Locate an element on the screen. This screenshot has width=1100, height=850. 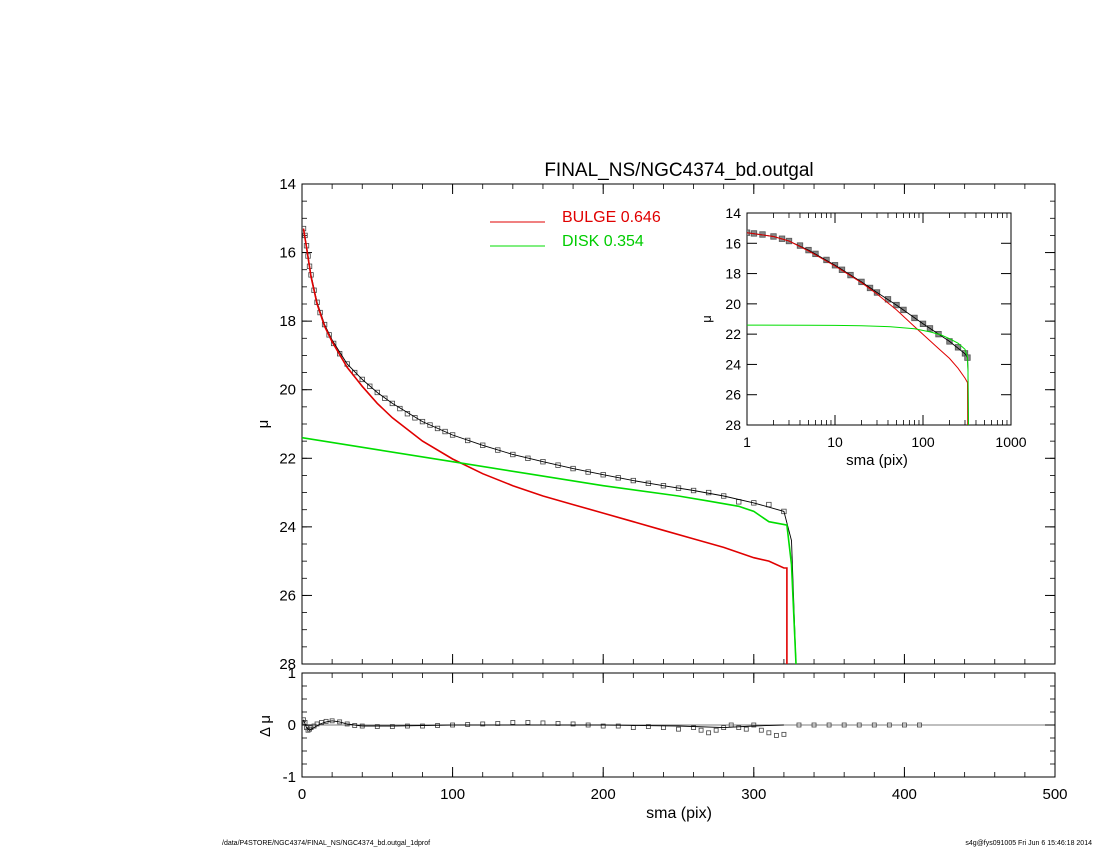
y-tick-label: 0 is located at coordinates (292, 725).